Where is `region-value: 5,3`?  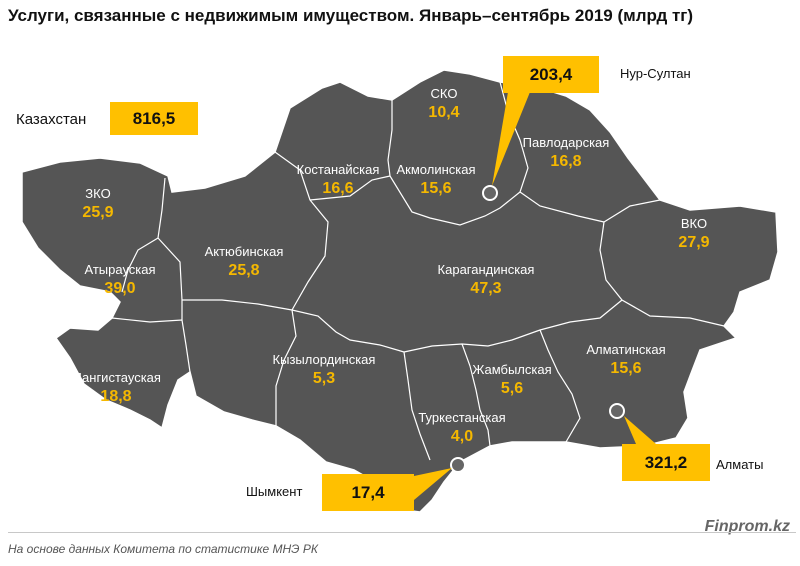 region-value: 5,3 is located at coordinates (324, 378).